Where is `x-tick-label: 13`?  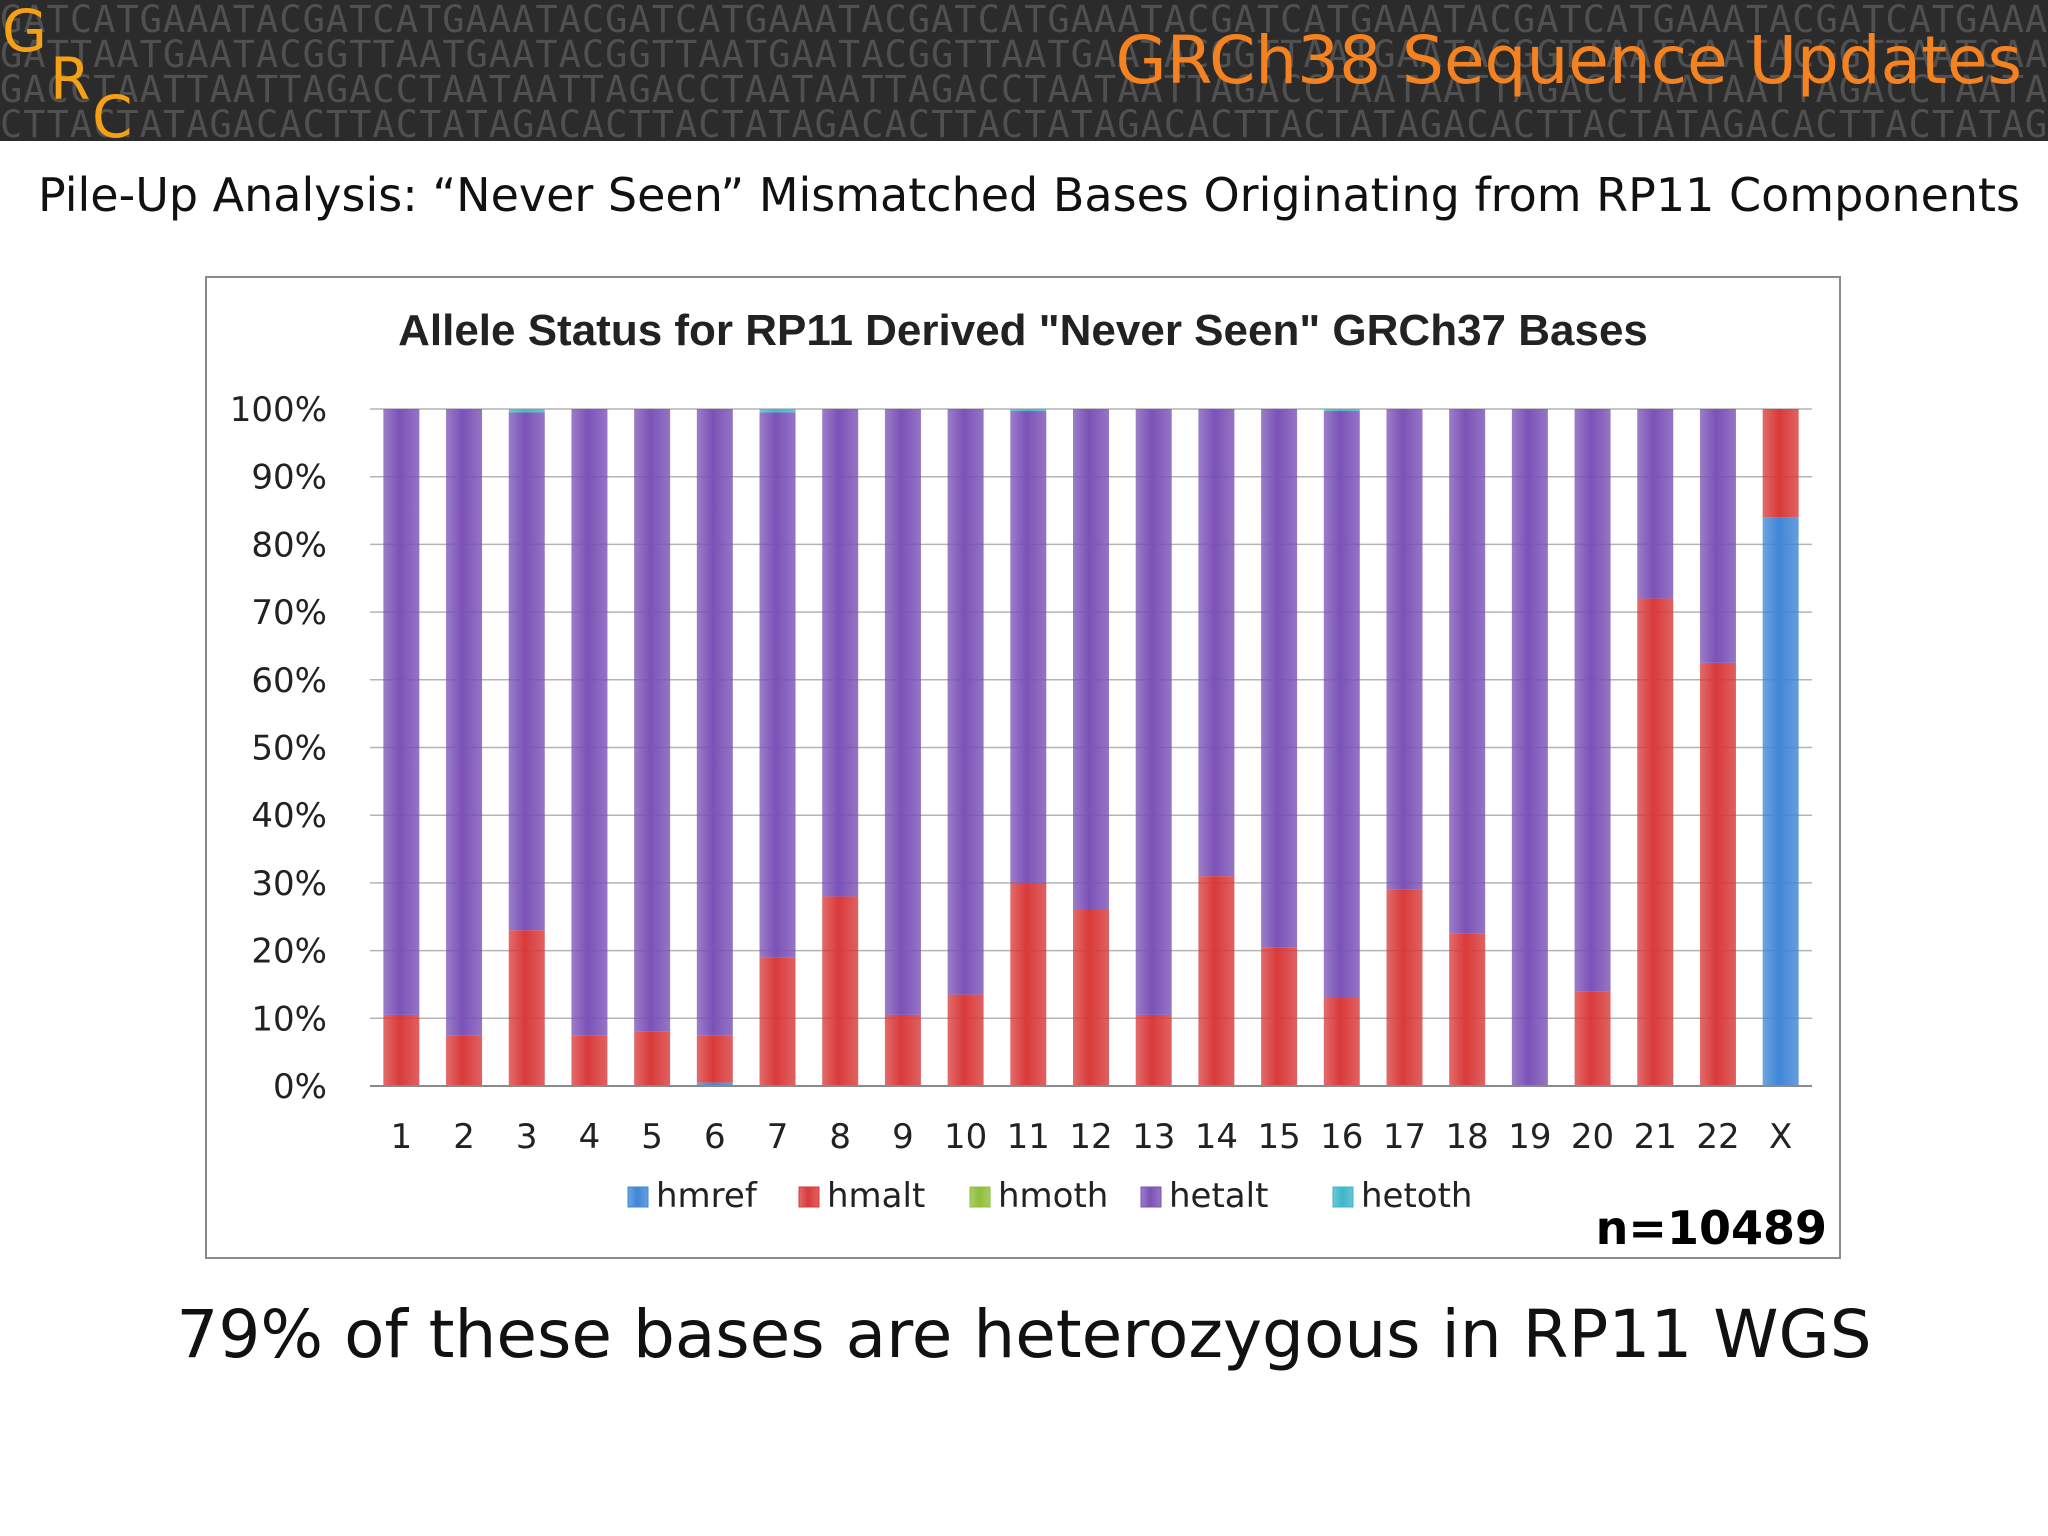
x-tick-label: 13 is located at coordinates (1153, 1137).